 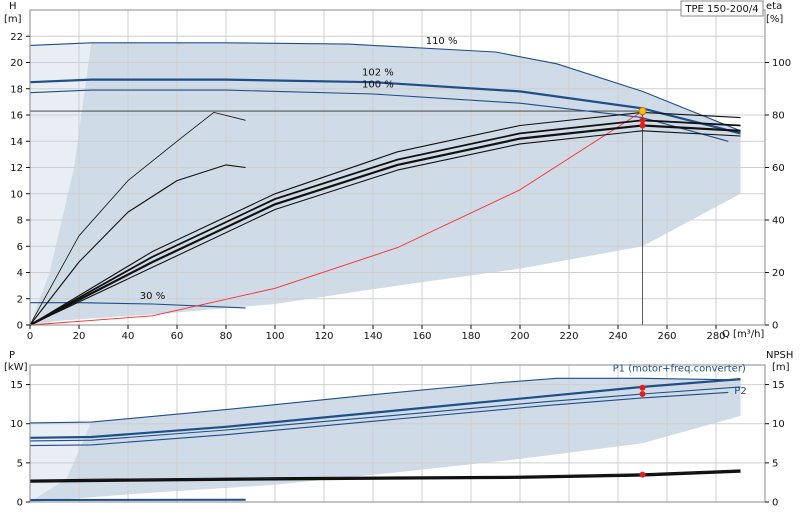 I want to click on x-tick-label-160: 160, so click(x=421, y=336).